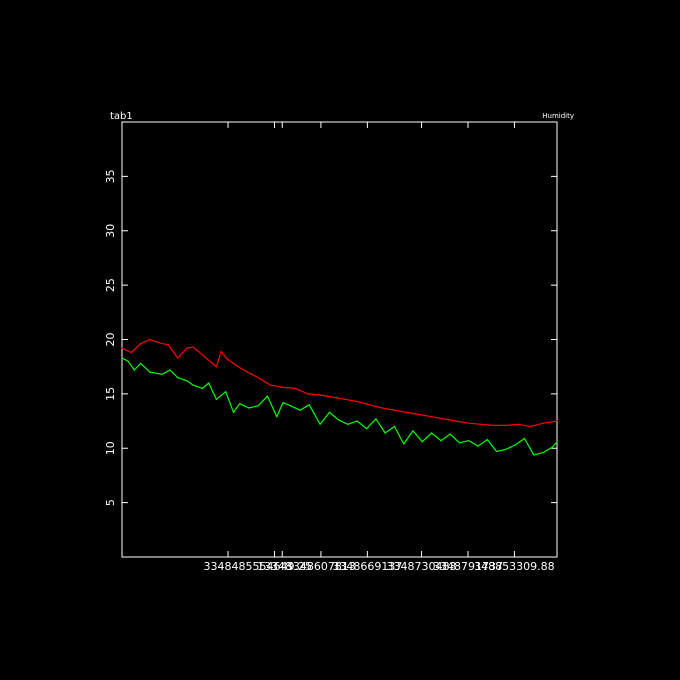  What do you see at coordinates (274, 566) in the screenshot?
I see `x-tick-label: 13348` at bounding box center [274, 566].